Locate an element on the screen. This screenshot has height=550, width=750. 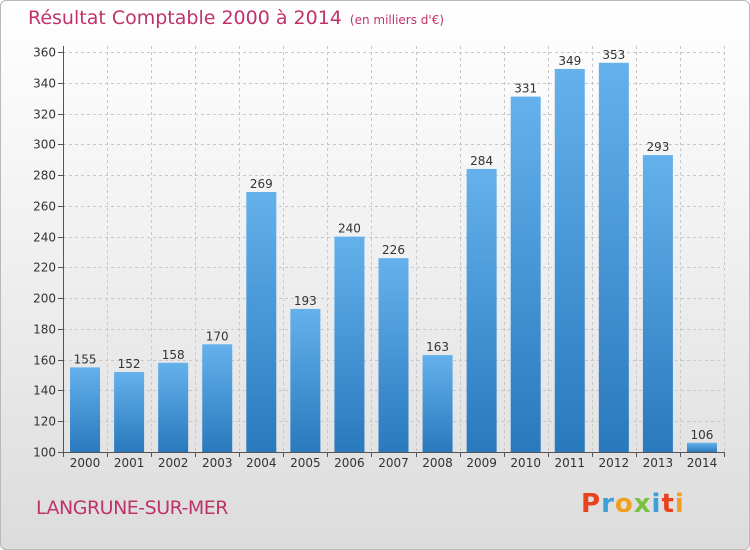
chart-unit-label: (en milliers d'€) is located at coordinates (397, 20).